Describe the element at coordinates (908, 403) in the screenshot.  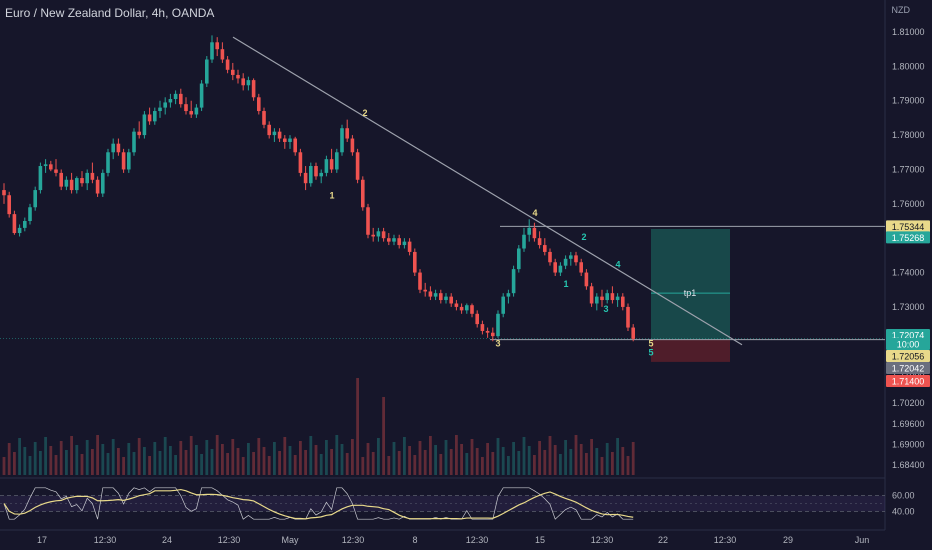
I see `price-tick-label: 1.70200` at that location.